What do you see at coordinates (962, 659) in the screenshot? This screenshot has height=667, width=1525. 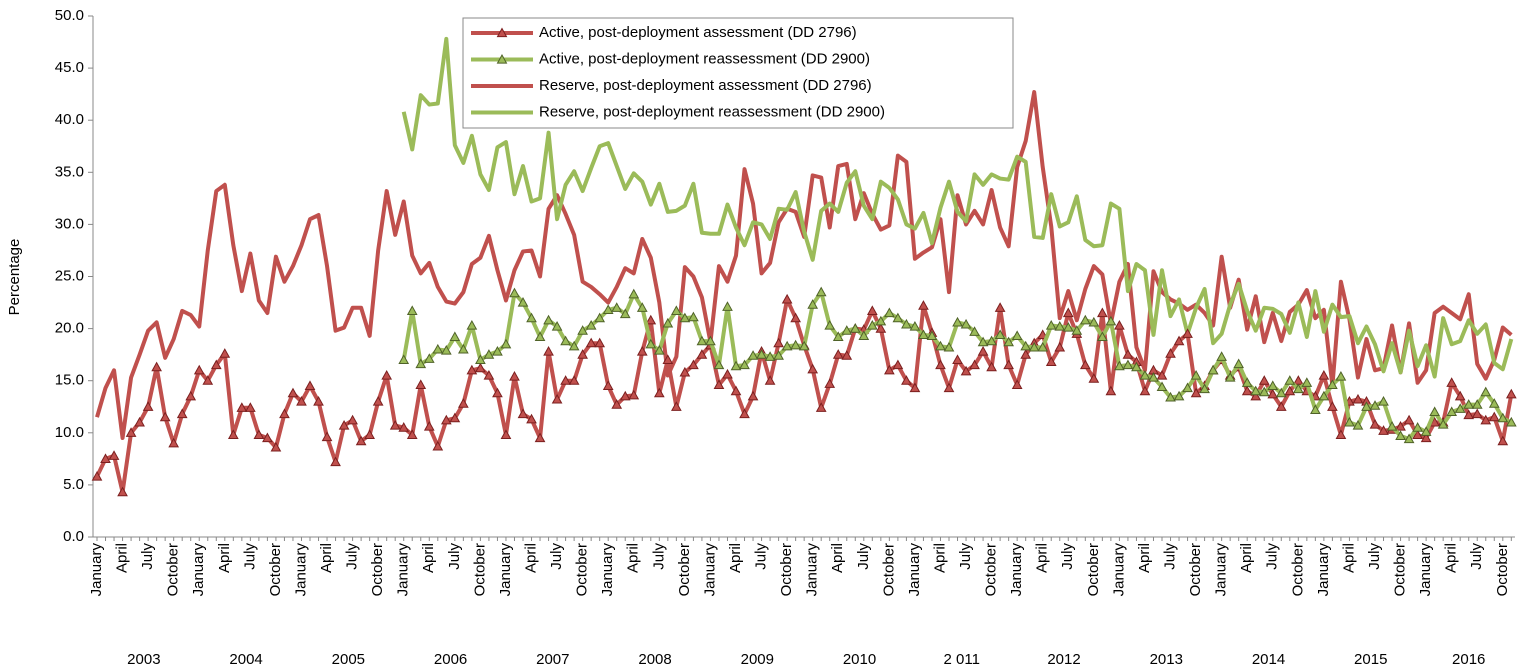 I see `year-label: 2 011` at bounding box center [962, 659].